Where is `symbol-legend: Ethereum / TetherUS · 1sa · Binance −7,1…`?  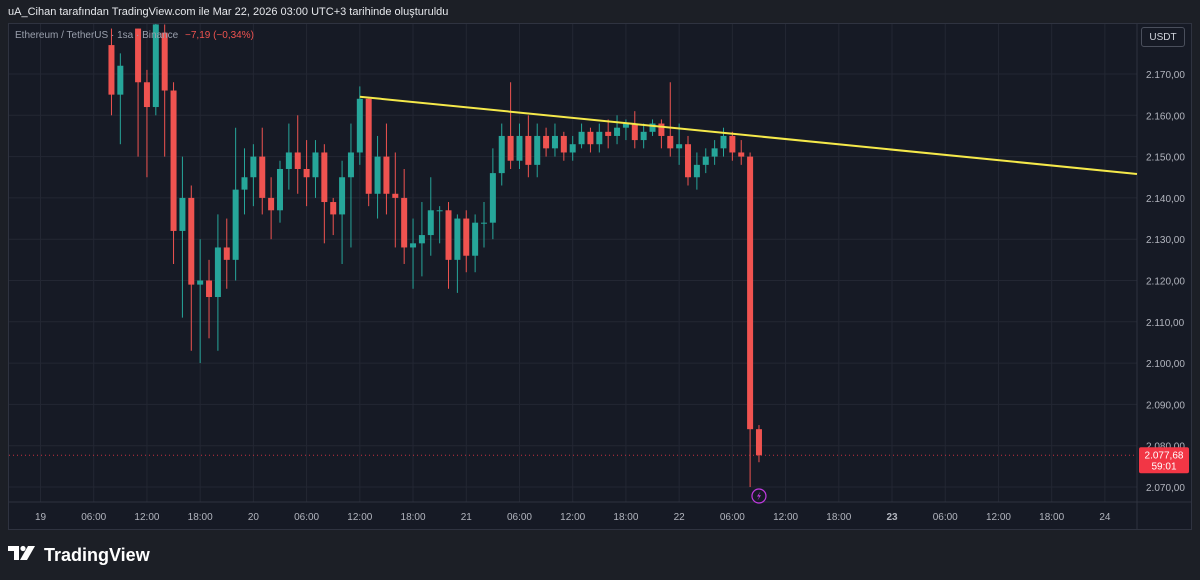 symbol-legend: Ethereum / TetherUS · 1sa · Binance −7,1… is located at coordinates (134, 35).